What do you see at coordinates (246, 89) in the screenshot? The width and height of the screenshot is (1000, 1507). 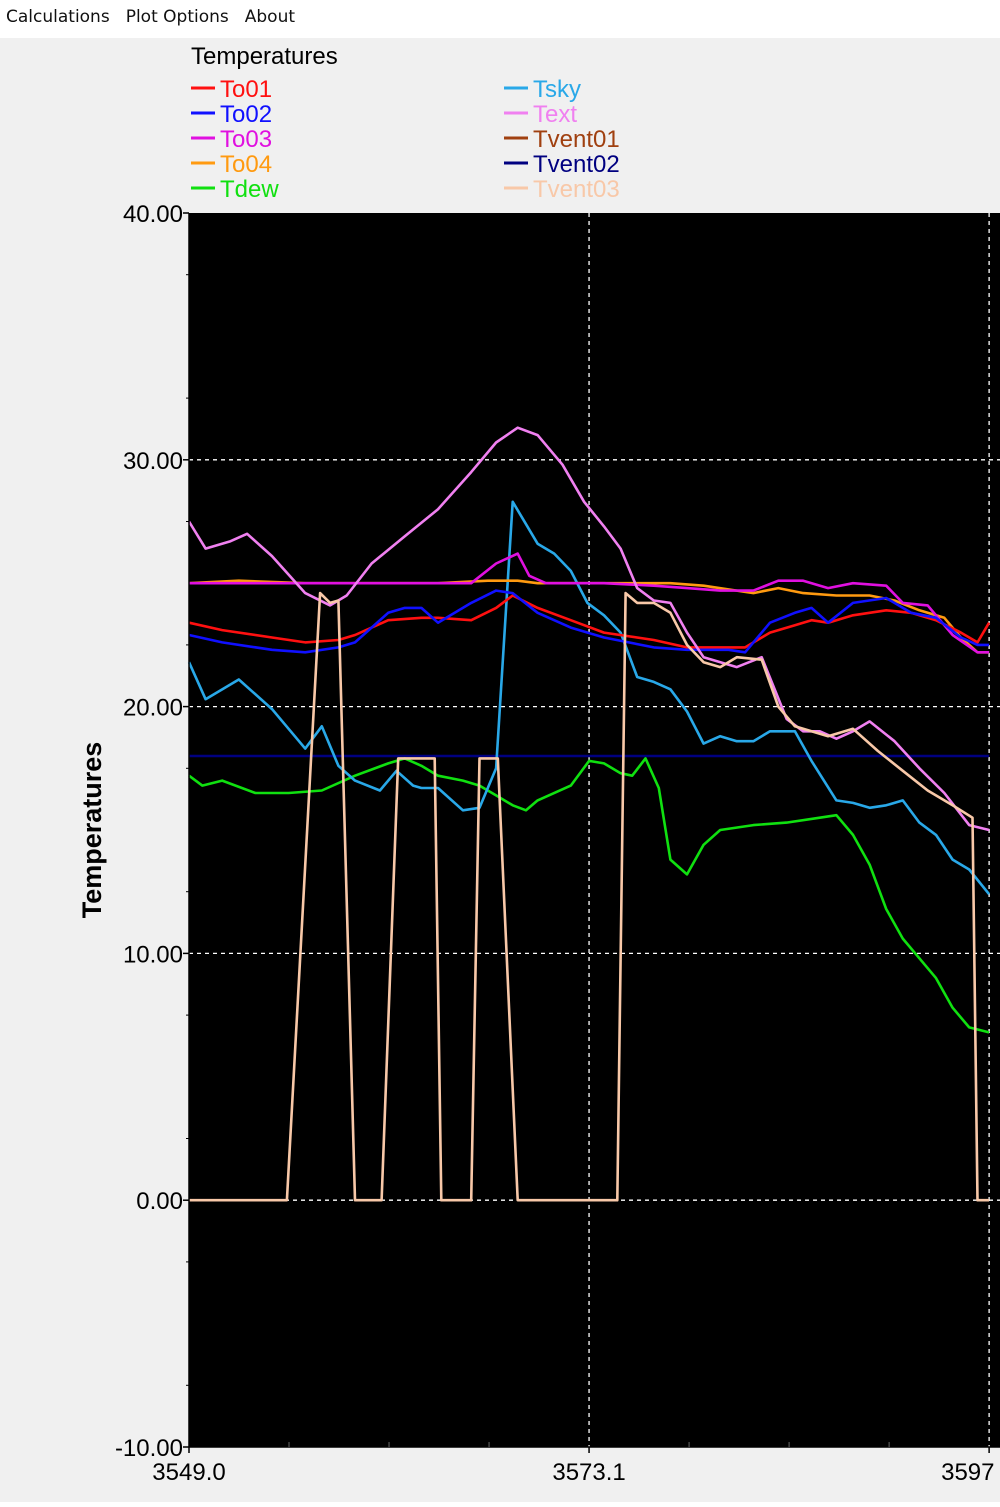 I see `legend-label-to01: To01` at bounding box center [246, 89].